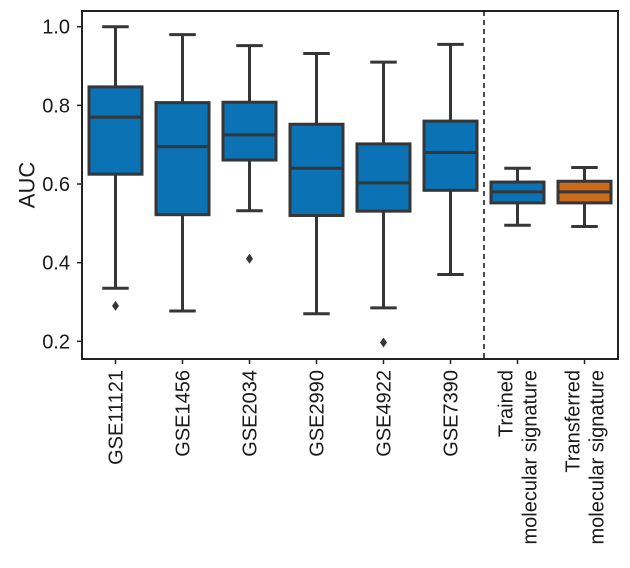 The height and width of the screenshot is (568, 630). Describe the element at coordinates (117, 417) in the screenshot. I see `x-tick-label: GSE11121` at that location.